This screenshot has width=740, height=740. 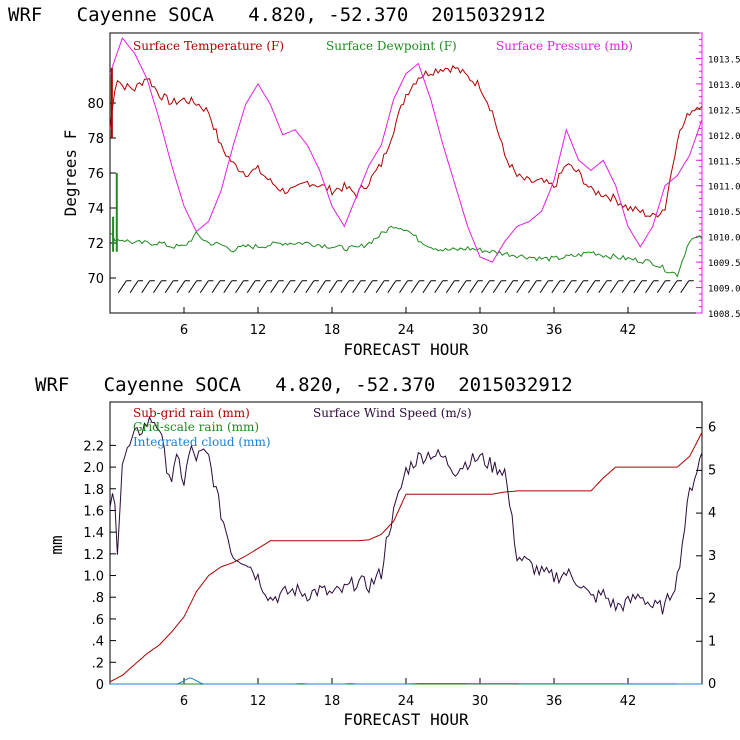 I want to click on x-tick-label: 6, so click(x=184, y=701).